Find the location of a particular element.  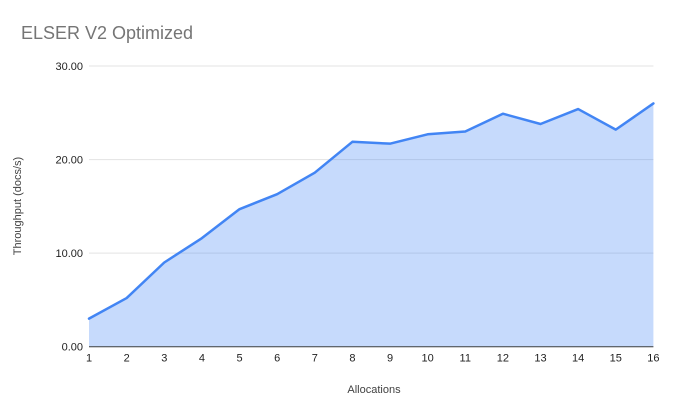

x-tick-label: 5 is located at coordinates (239, 359).